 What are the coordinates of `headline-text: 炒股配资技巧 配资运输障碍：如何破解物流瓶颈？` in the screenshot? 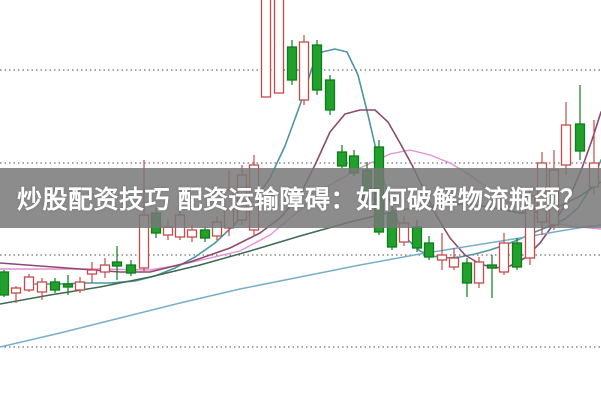 It's located at (301, 200).